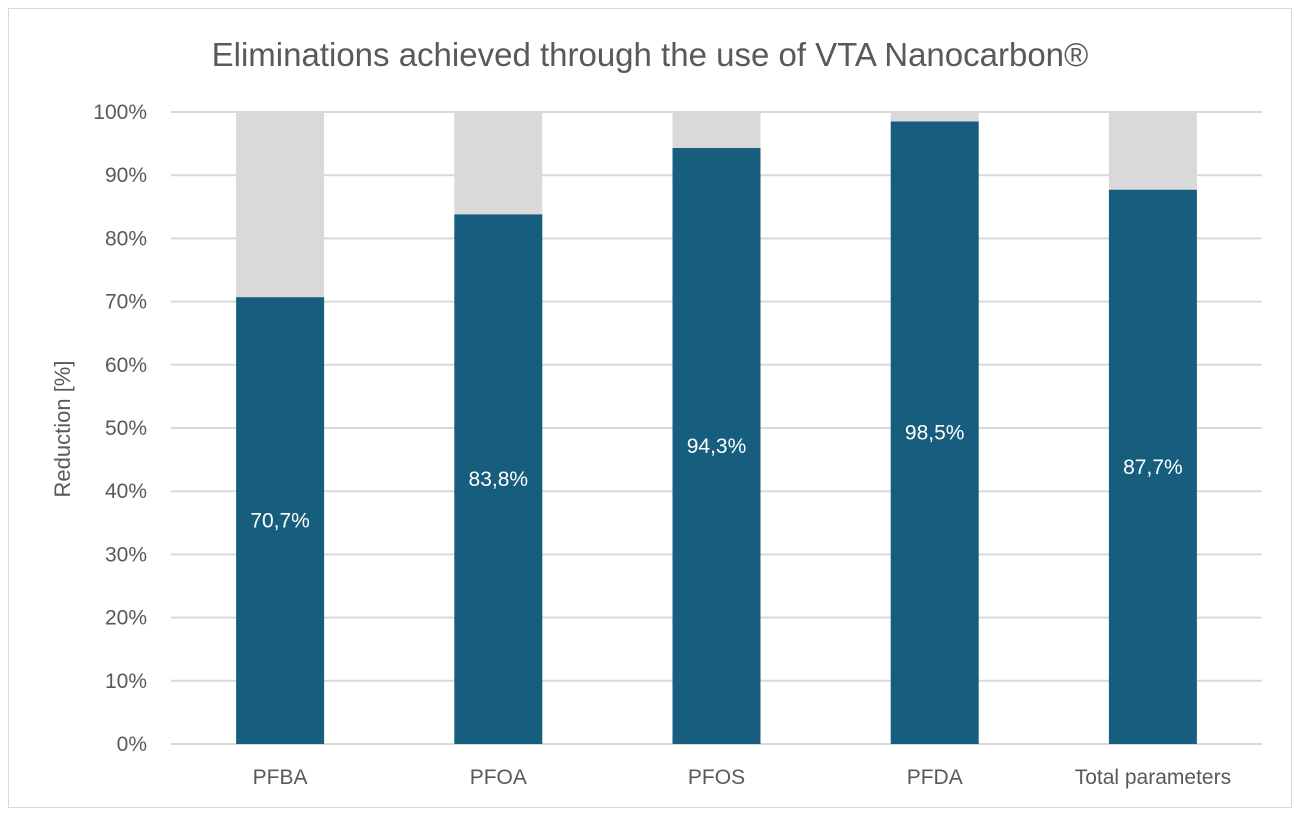 This screenshot has height=816, width=1300. What do you see at coordinates (126, 428) in the screenshot?
I see `y-tick-label: 50%` at bounding box center [126, 428].